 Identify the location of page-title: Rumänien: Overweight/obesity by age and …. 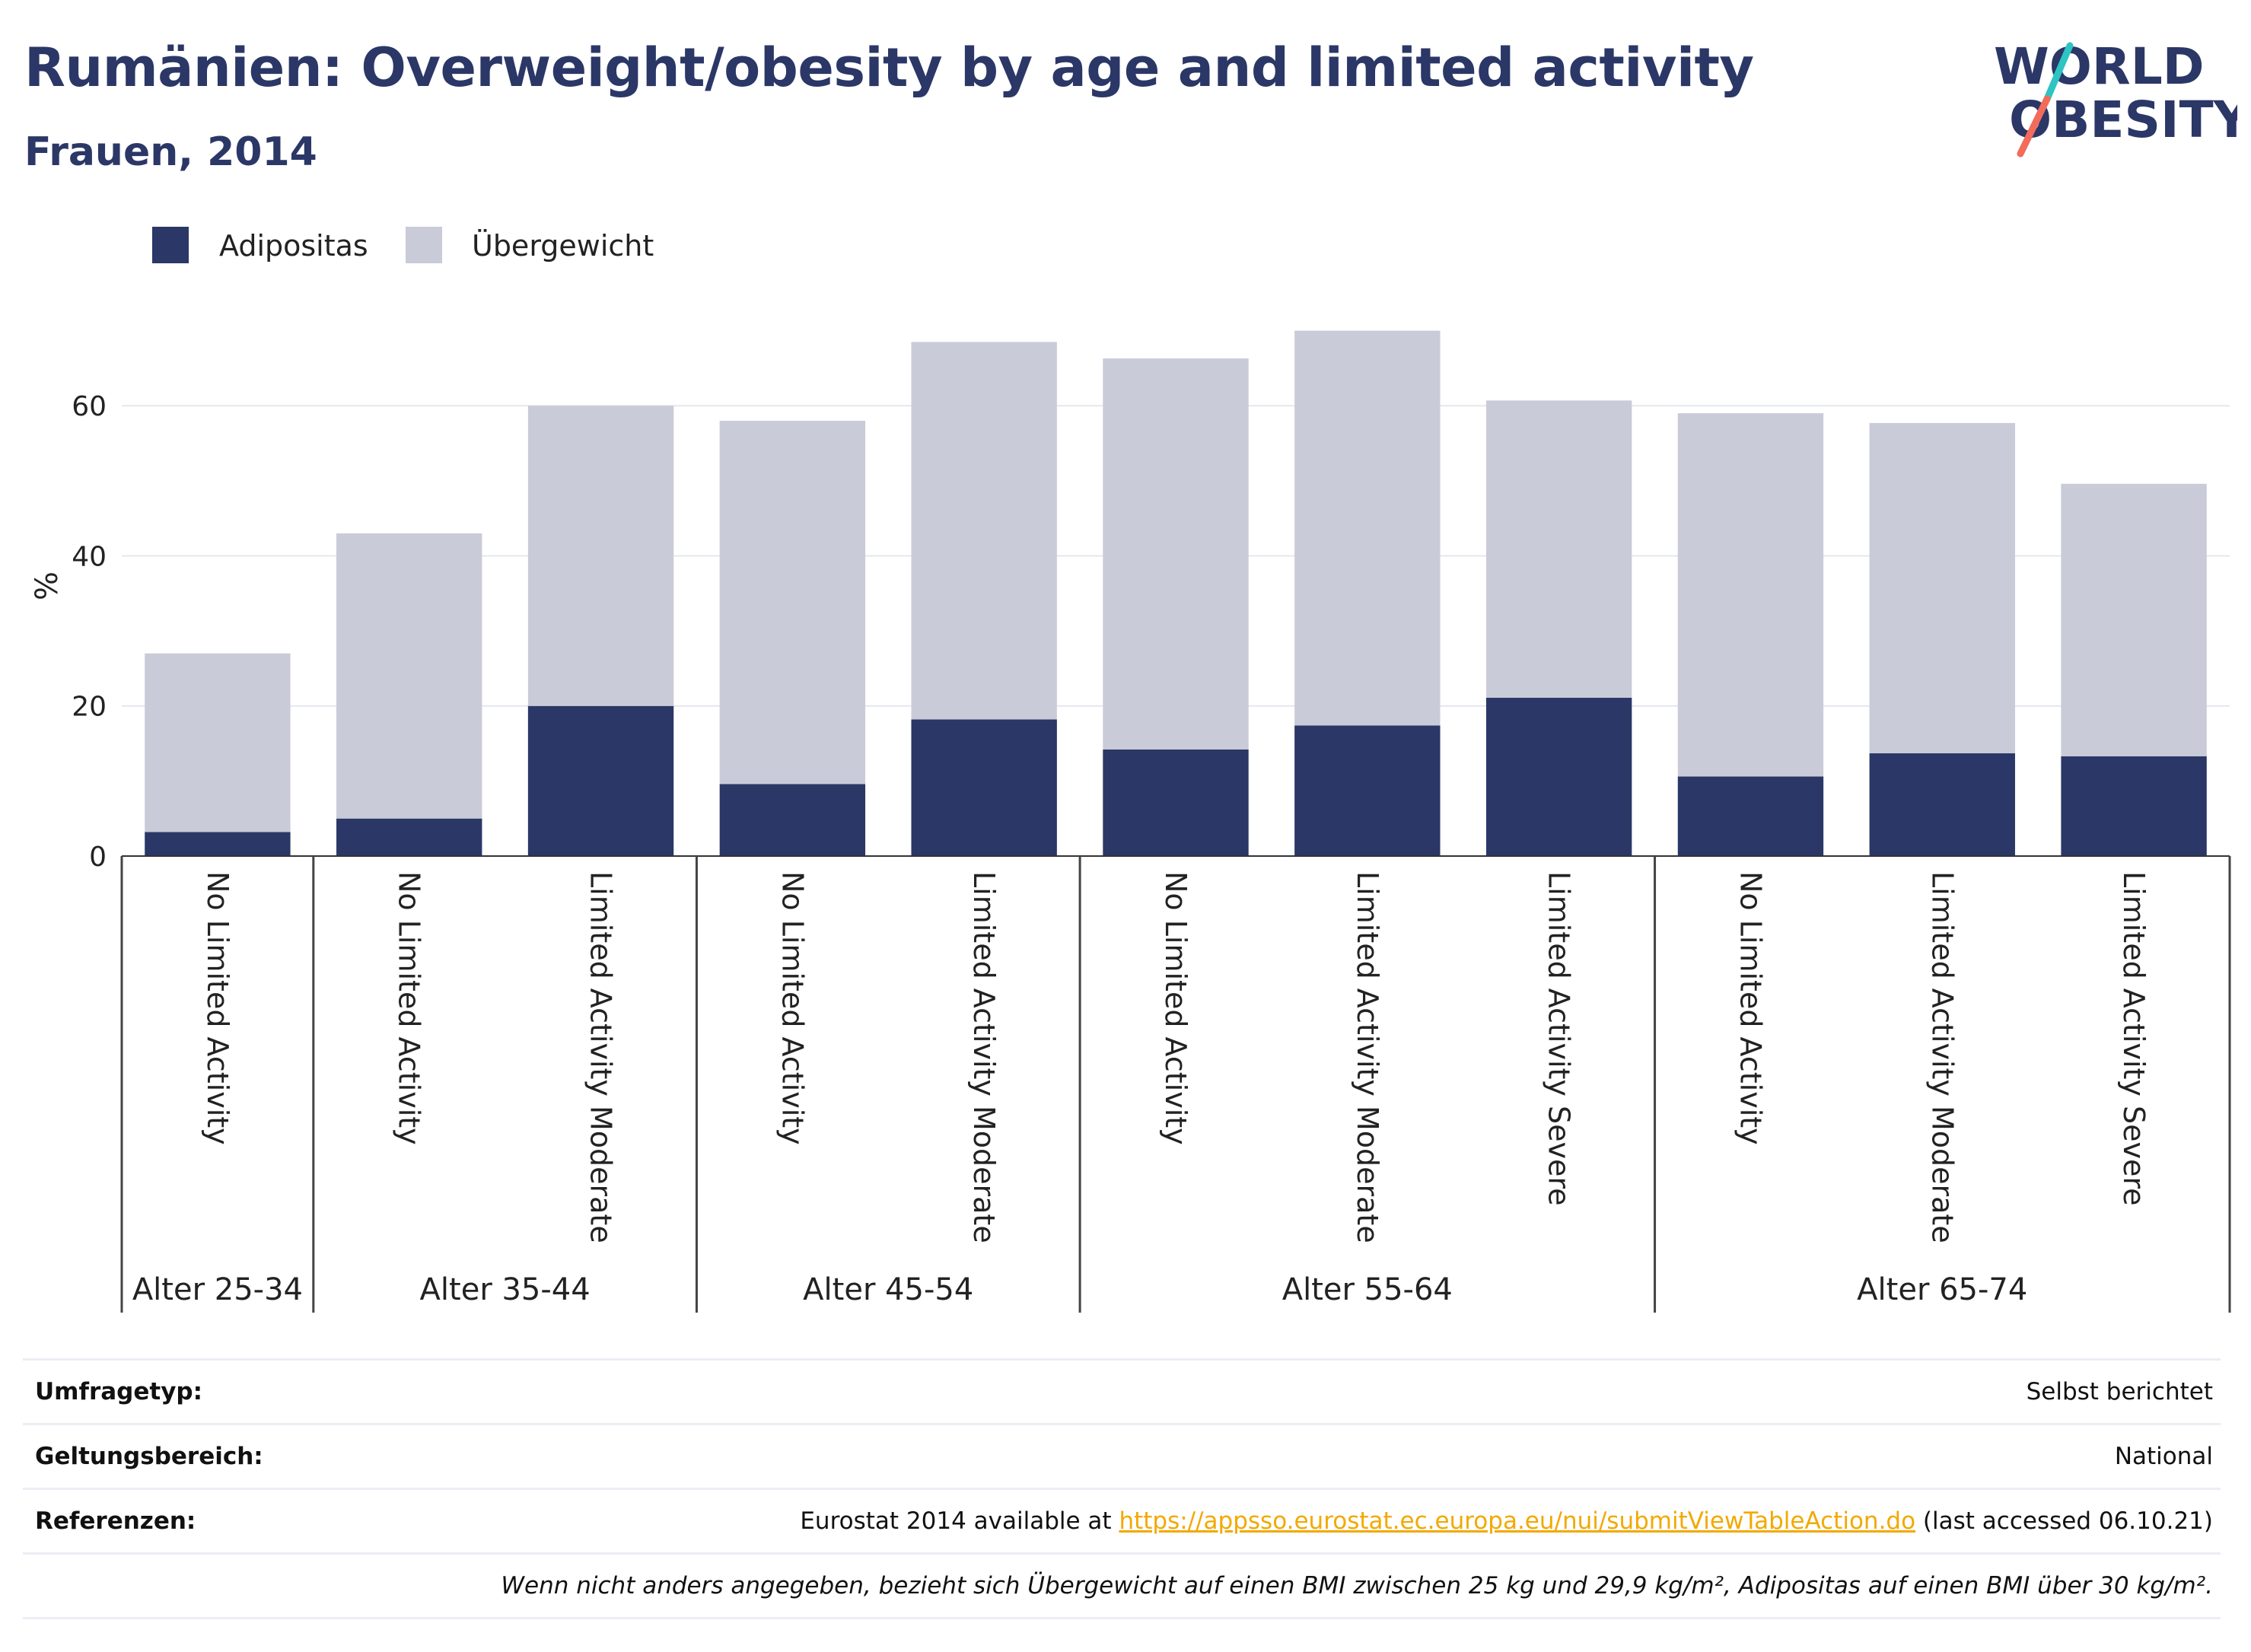
(889, 68).